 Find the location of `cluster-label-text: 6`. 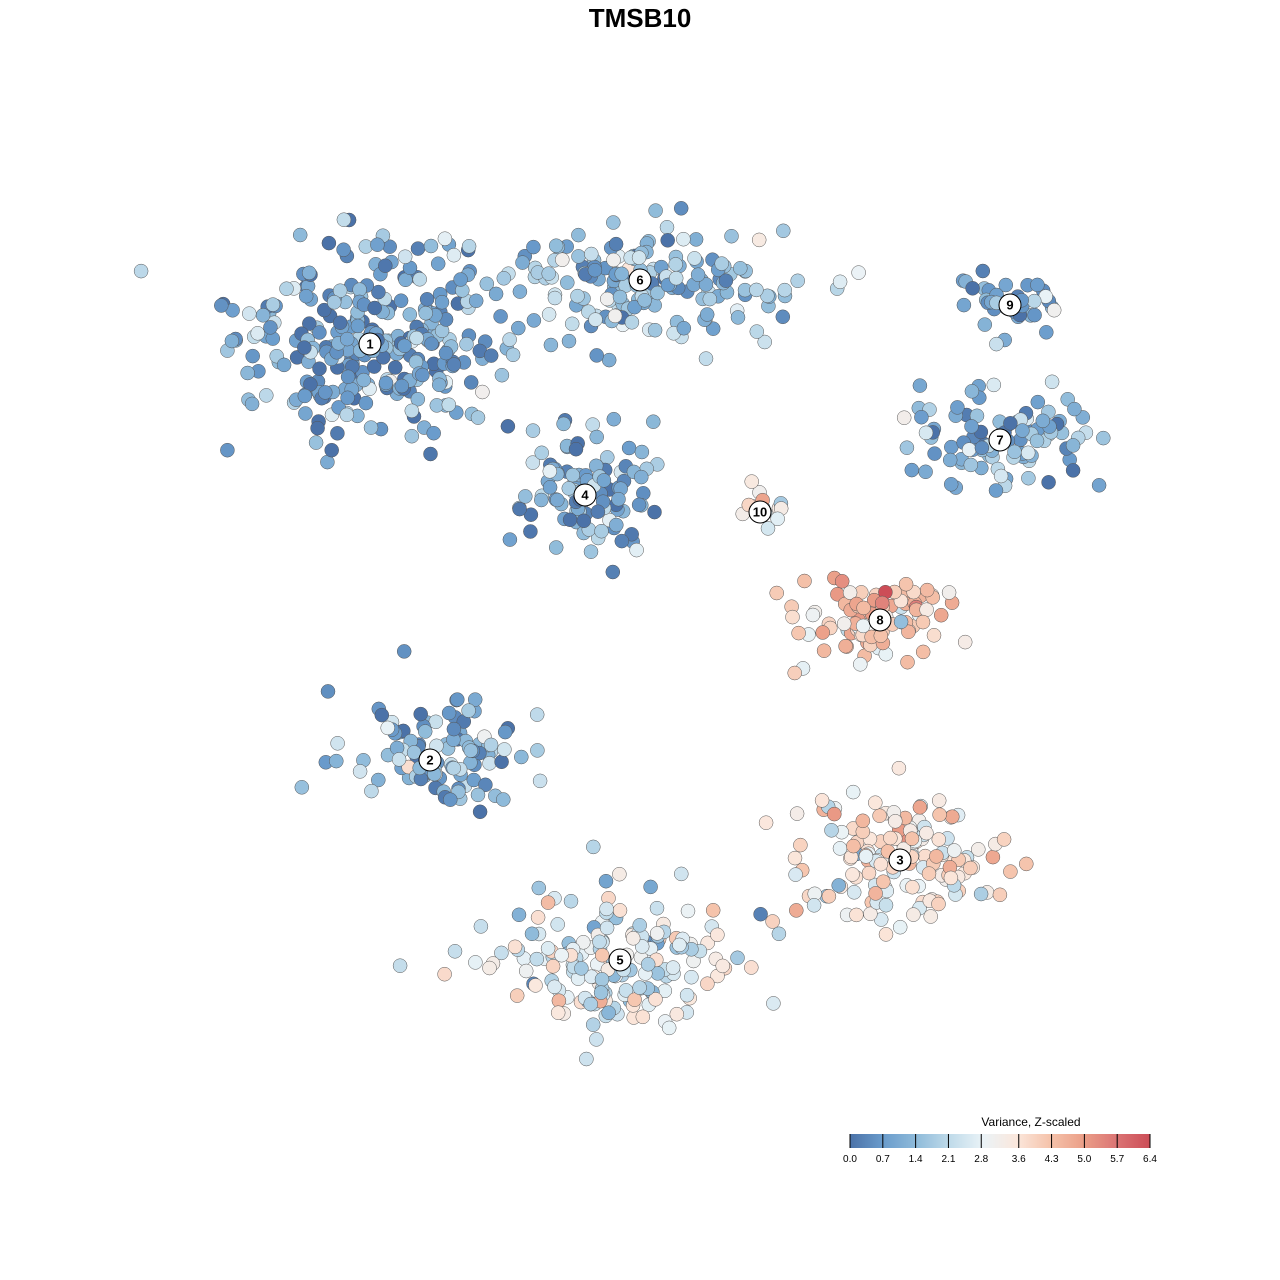

cluster-label-text: 6 is located at coordinates (639, 280).